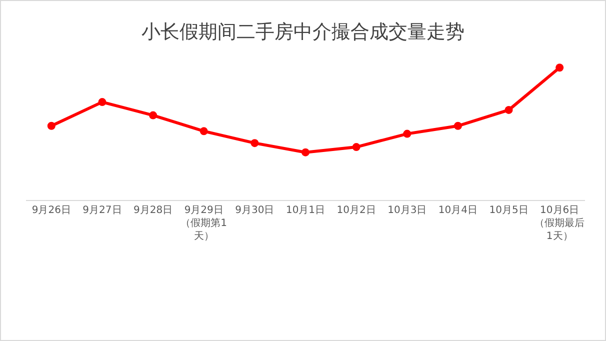 This screenshot has height=341, width=606. I want to click on x-tick-label: 9月30日, so click(254, 210).